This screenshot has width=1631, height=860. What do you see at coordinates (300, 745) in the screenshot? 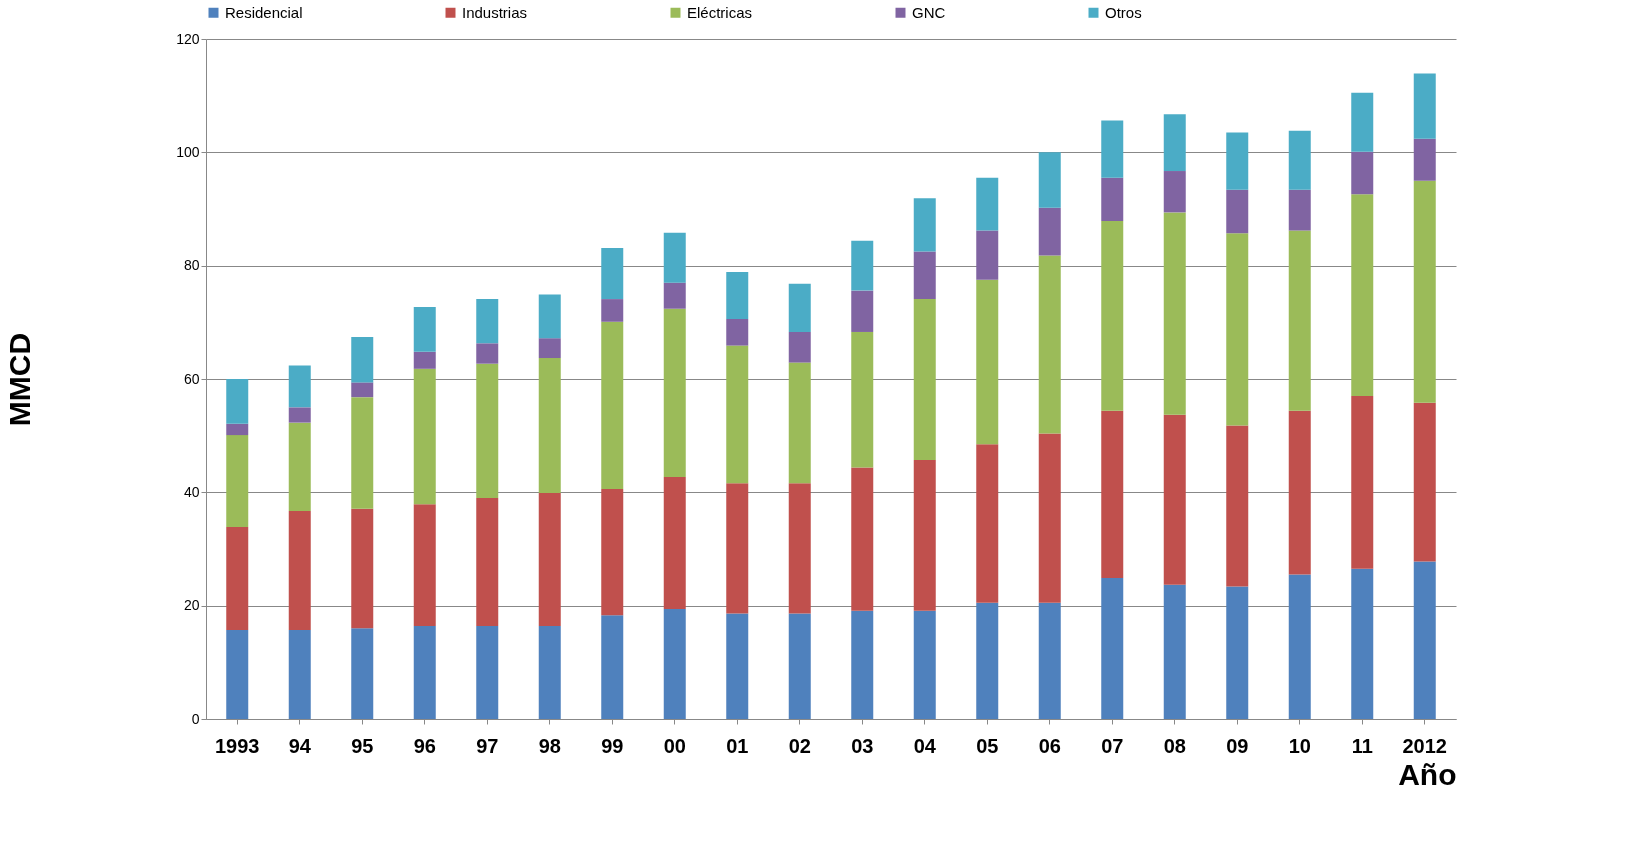
I see `x-tick-label: 94` at bounding box center [300, 745].